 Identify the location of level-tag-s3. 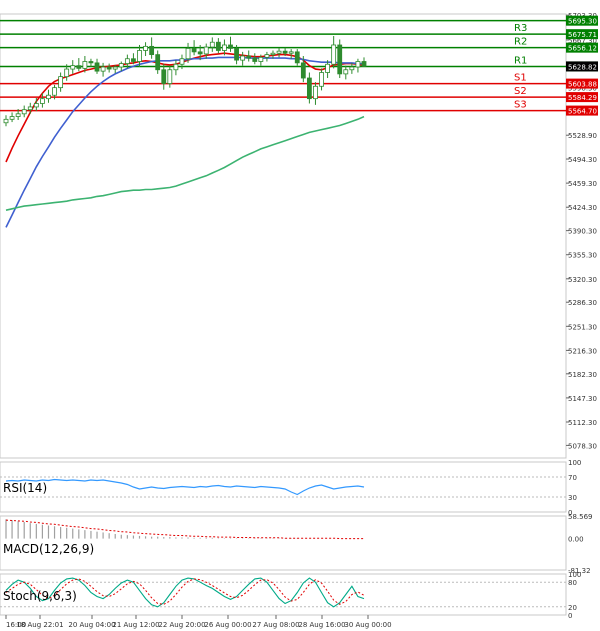
(582, 110).